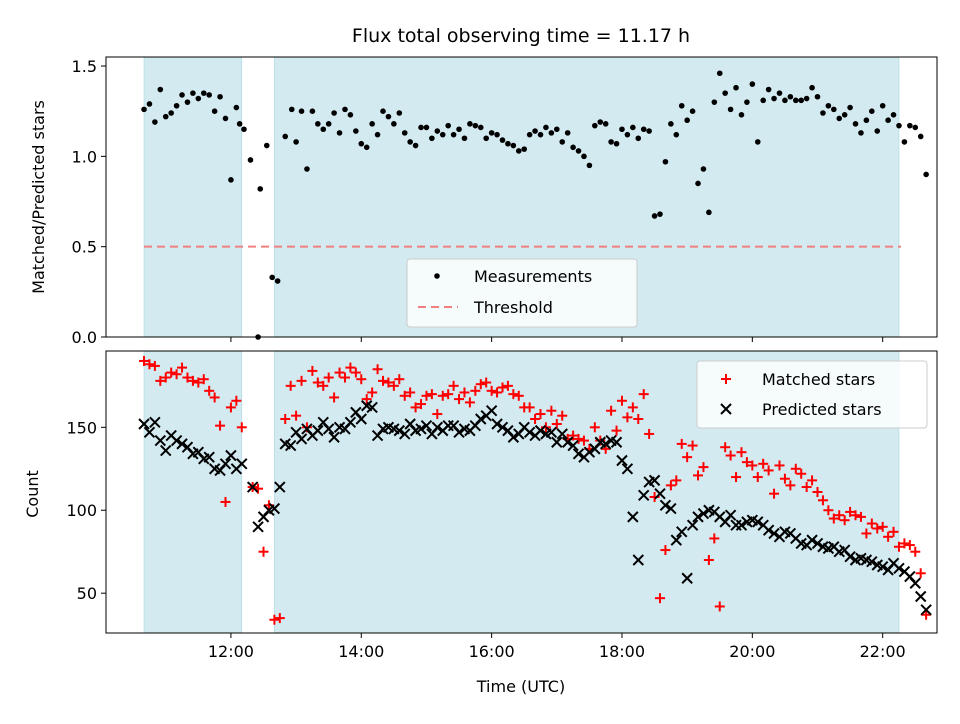  I want to click on x-tick-label: 16:00, so click(492, 651).